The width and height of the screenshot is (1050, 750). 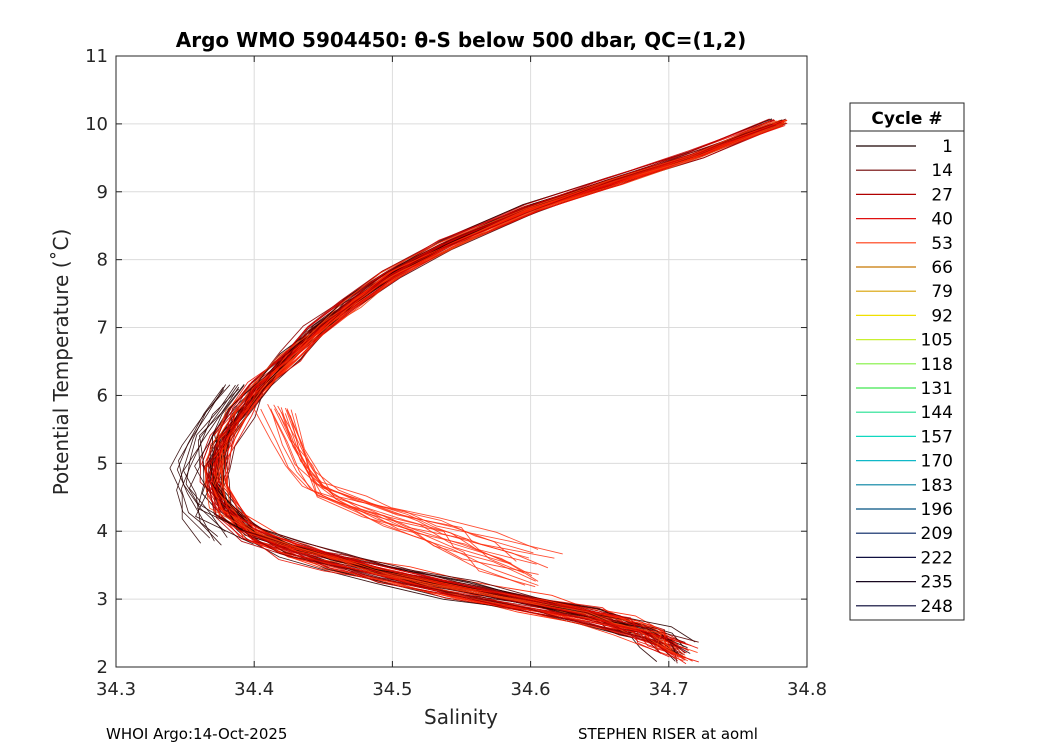 I want to click on y-tick-label: 10, so click(x=96, y=124).